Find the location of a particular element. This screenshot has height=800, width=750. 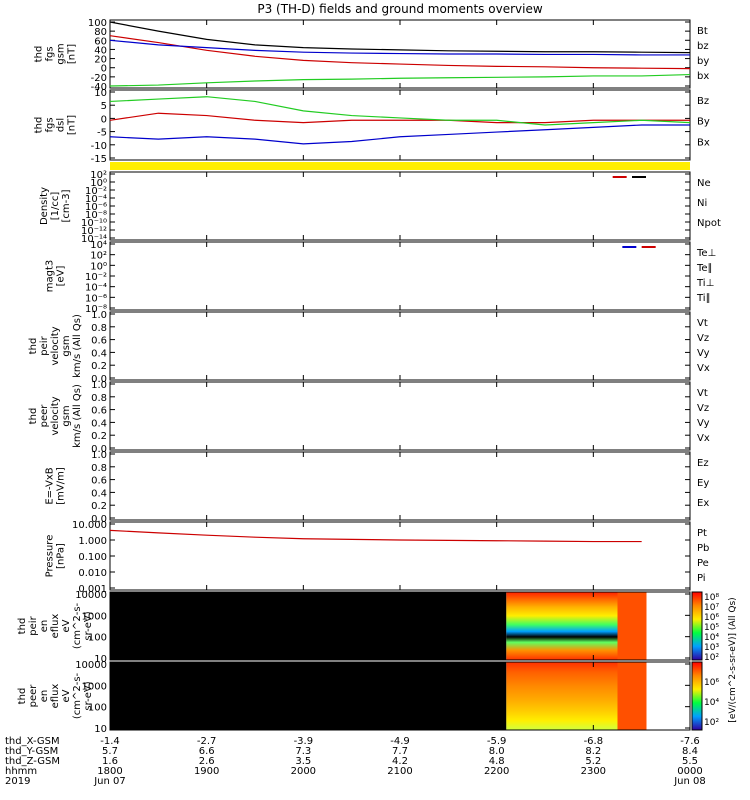

ylabel-line: [nPa] is located at coordinates (61, 556).